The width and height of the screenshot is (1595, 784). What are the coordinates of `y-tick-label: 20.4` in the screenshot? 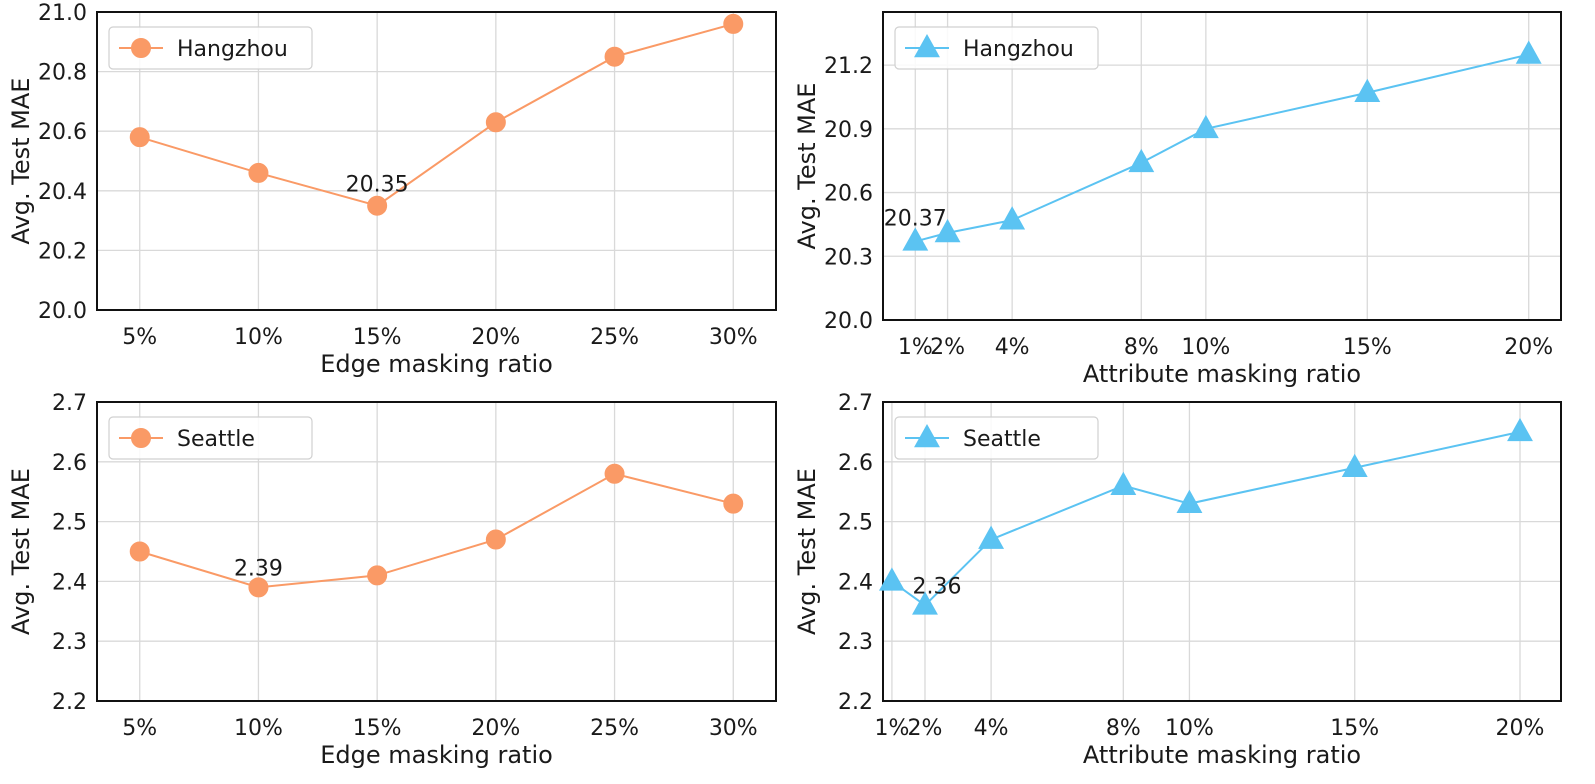 It's located at (62, 192).